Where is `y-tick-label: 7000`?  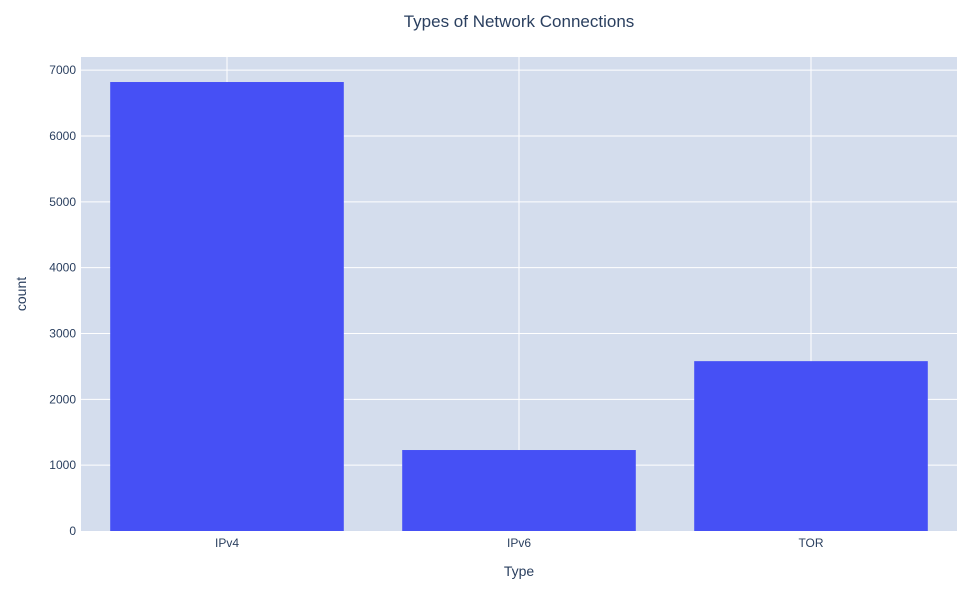
y-tick-label: 7000 is located at coordinates (62, 70).